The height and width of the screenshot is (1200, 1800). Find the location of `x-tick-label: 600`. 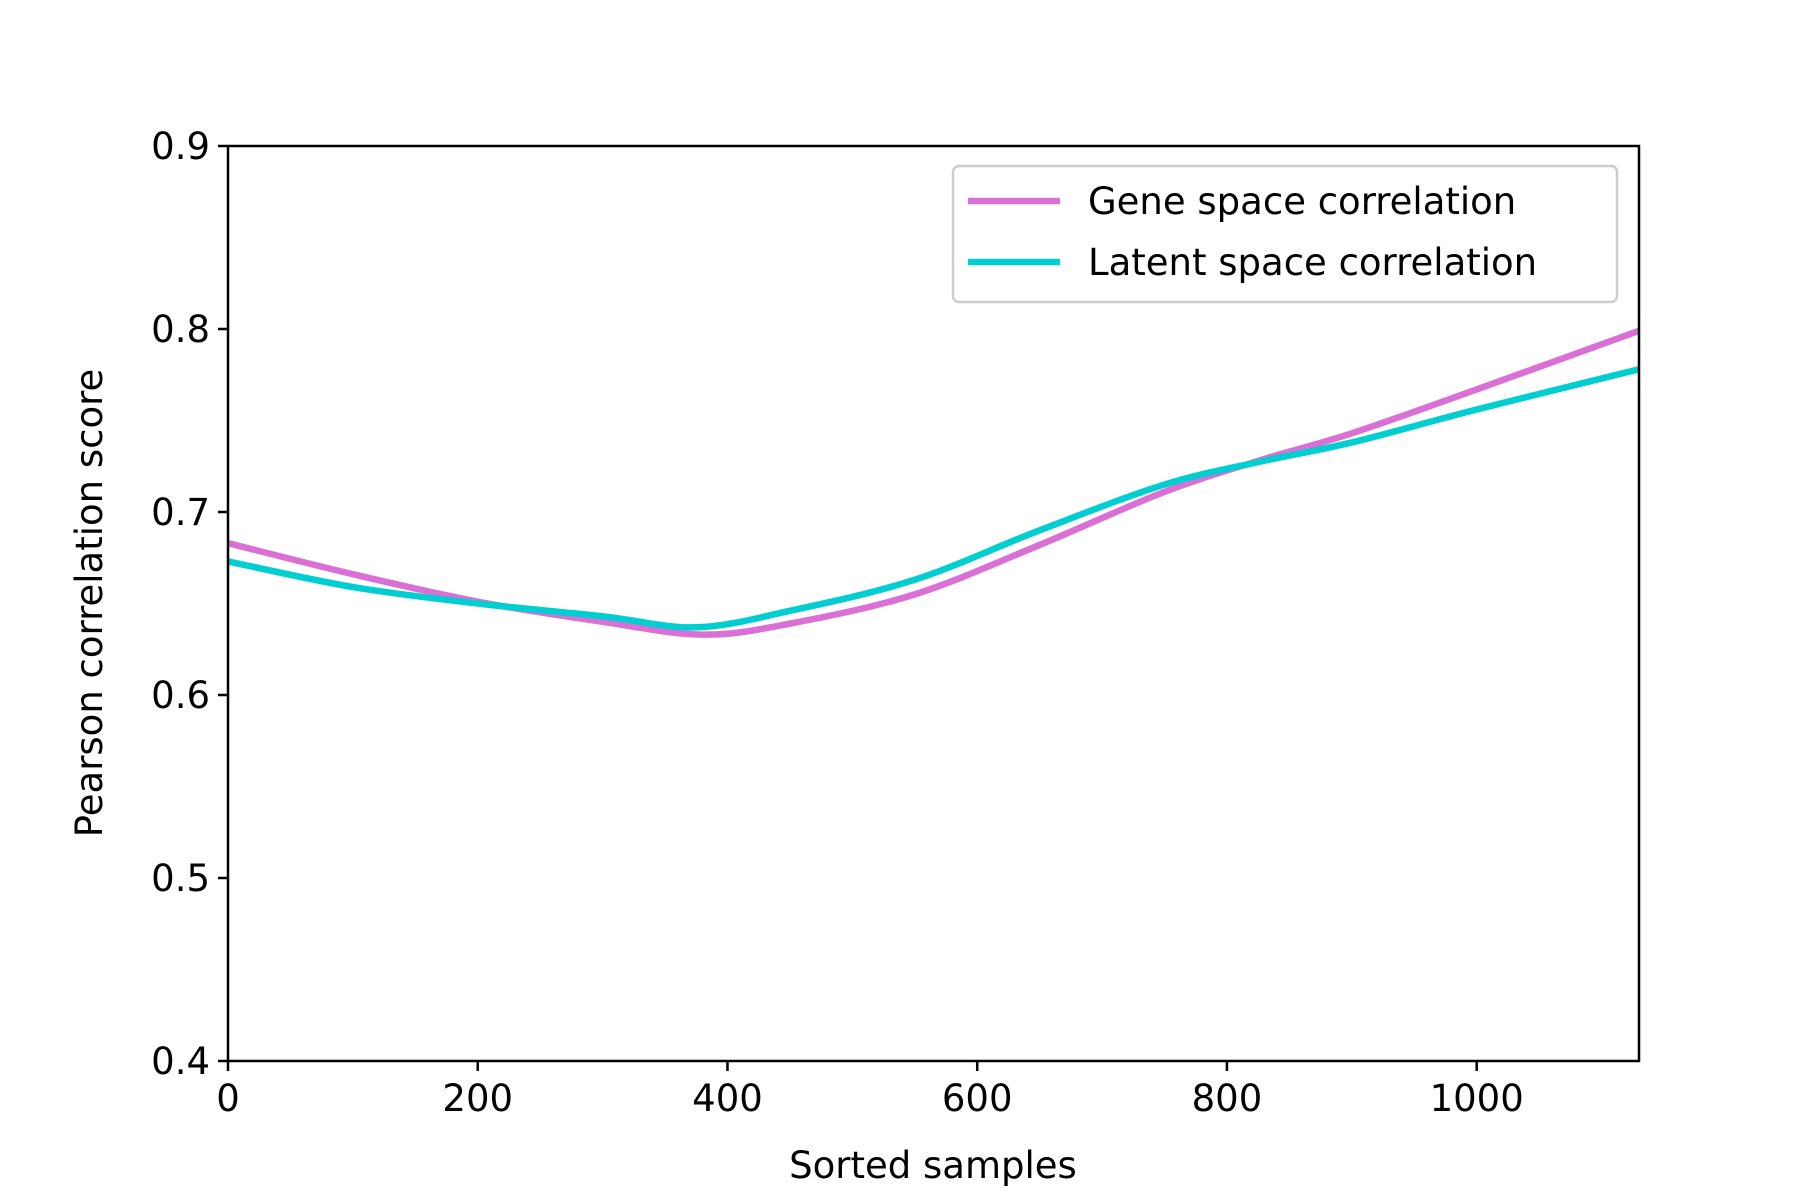

x-tick-label: 600 is located at coordinates (977, 1098).